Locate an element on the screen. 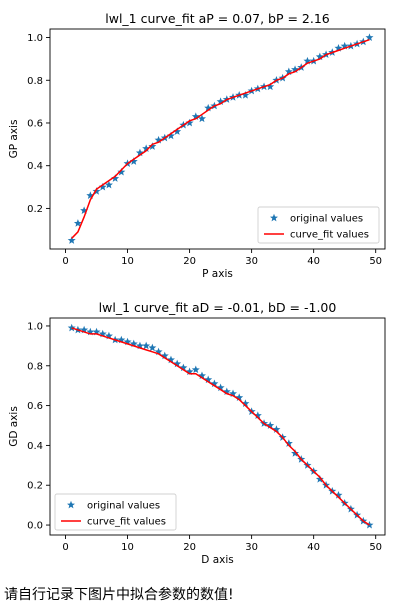  y-tick-label: 0.8 is located at coordinates (35, 366).